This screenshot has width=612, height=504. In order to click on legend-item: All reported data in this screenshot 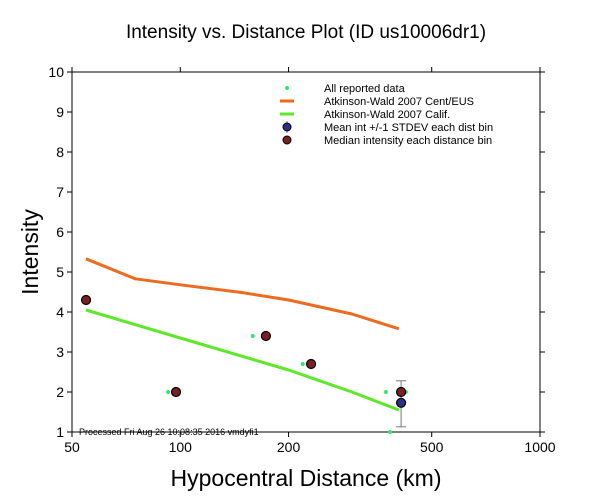, I will do `click(345, 89)`.